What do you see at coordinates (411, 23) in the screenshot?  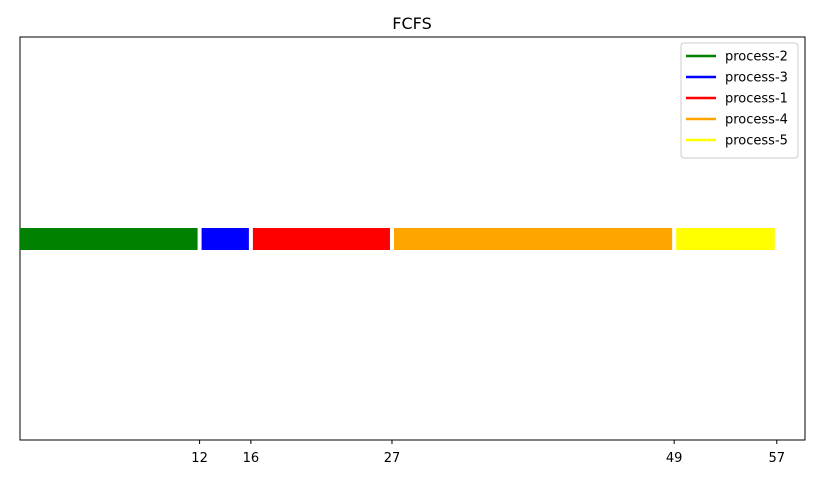 I see `chart-title: FCFS` at bounding box center [411, 23].